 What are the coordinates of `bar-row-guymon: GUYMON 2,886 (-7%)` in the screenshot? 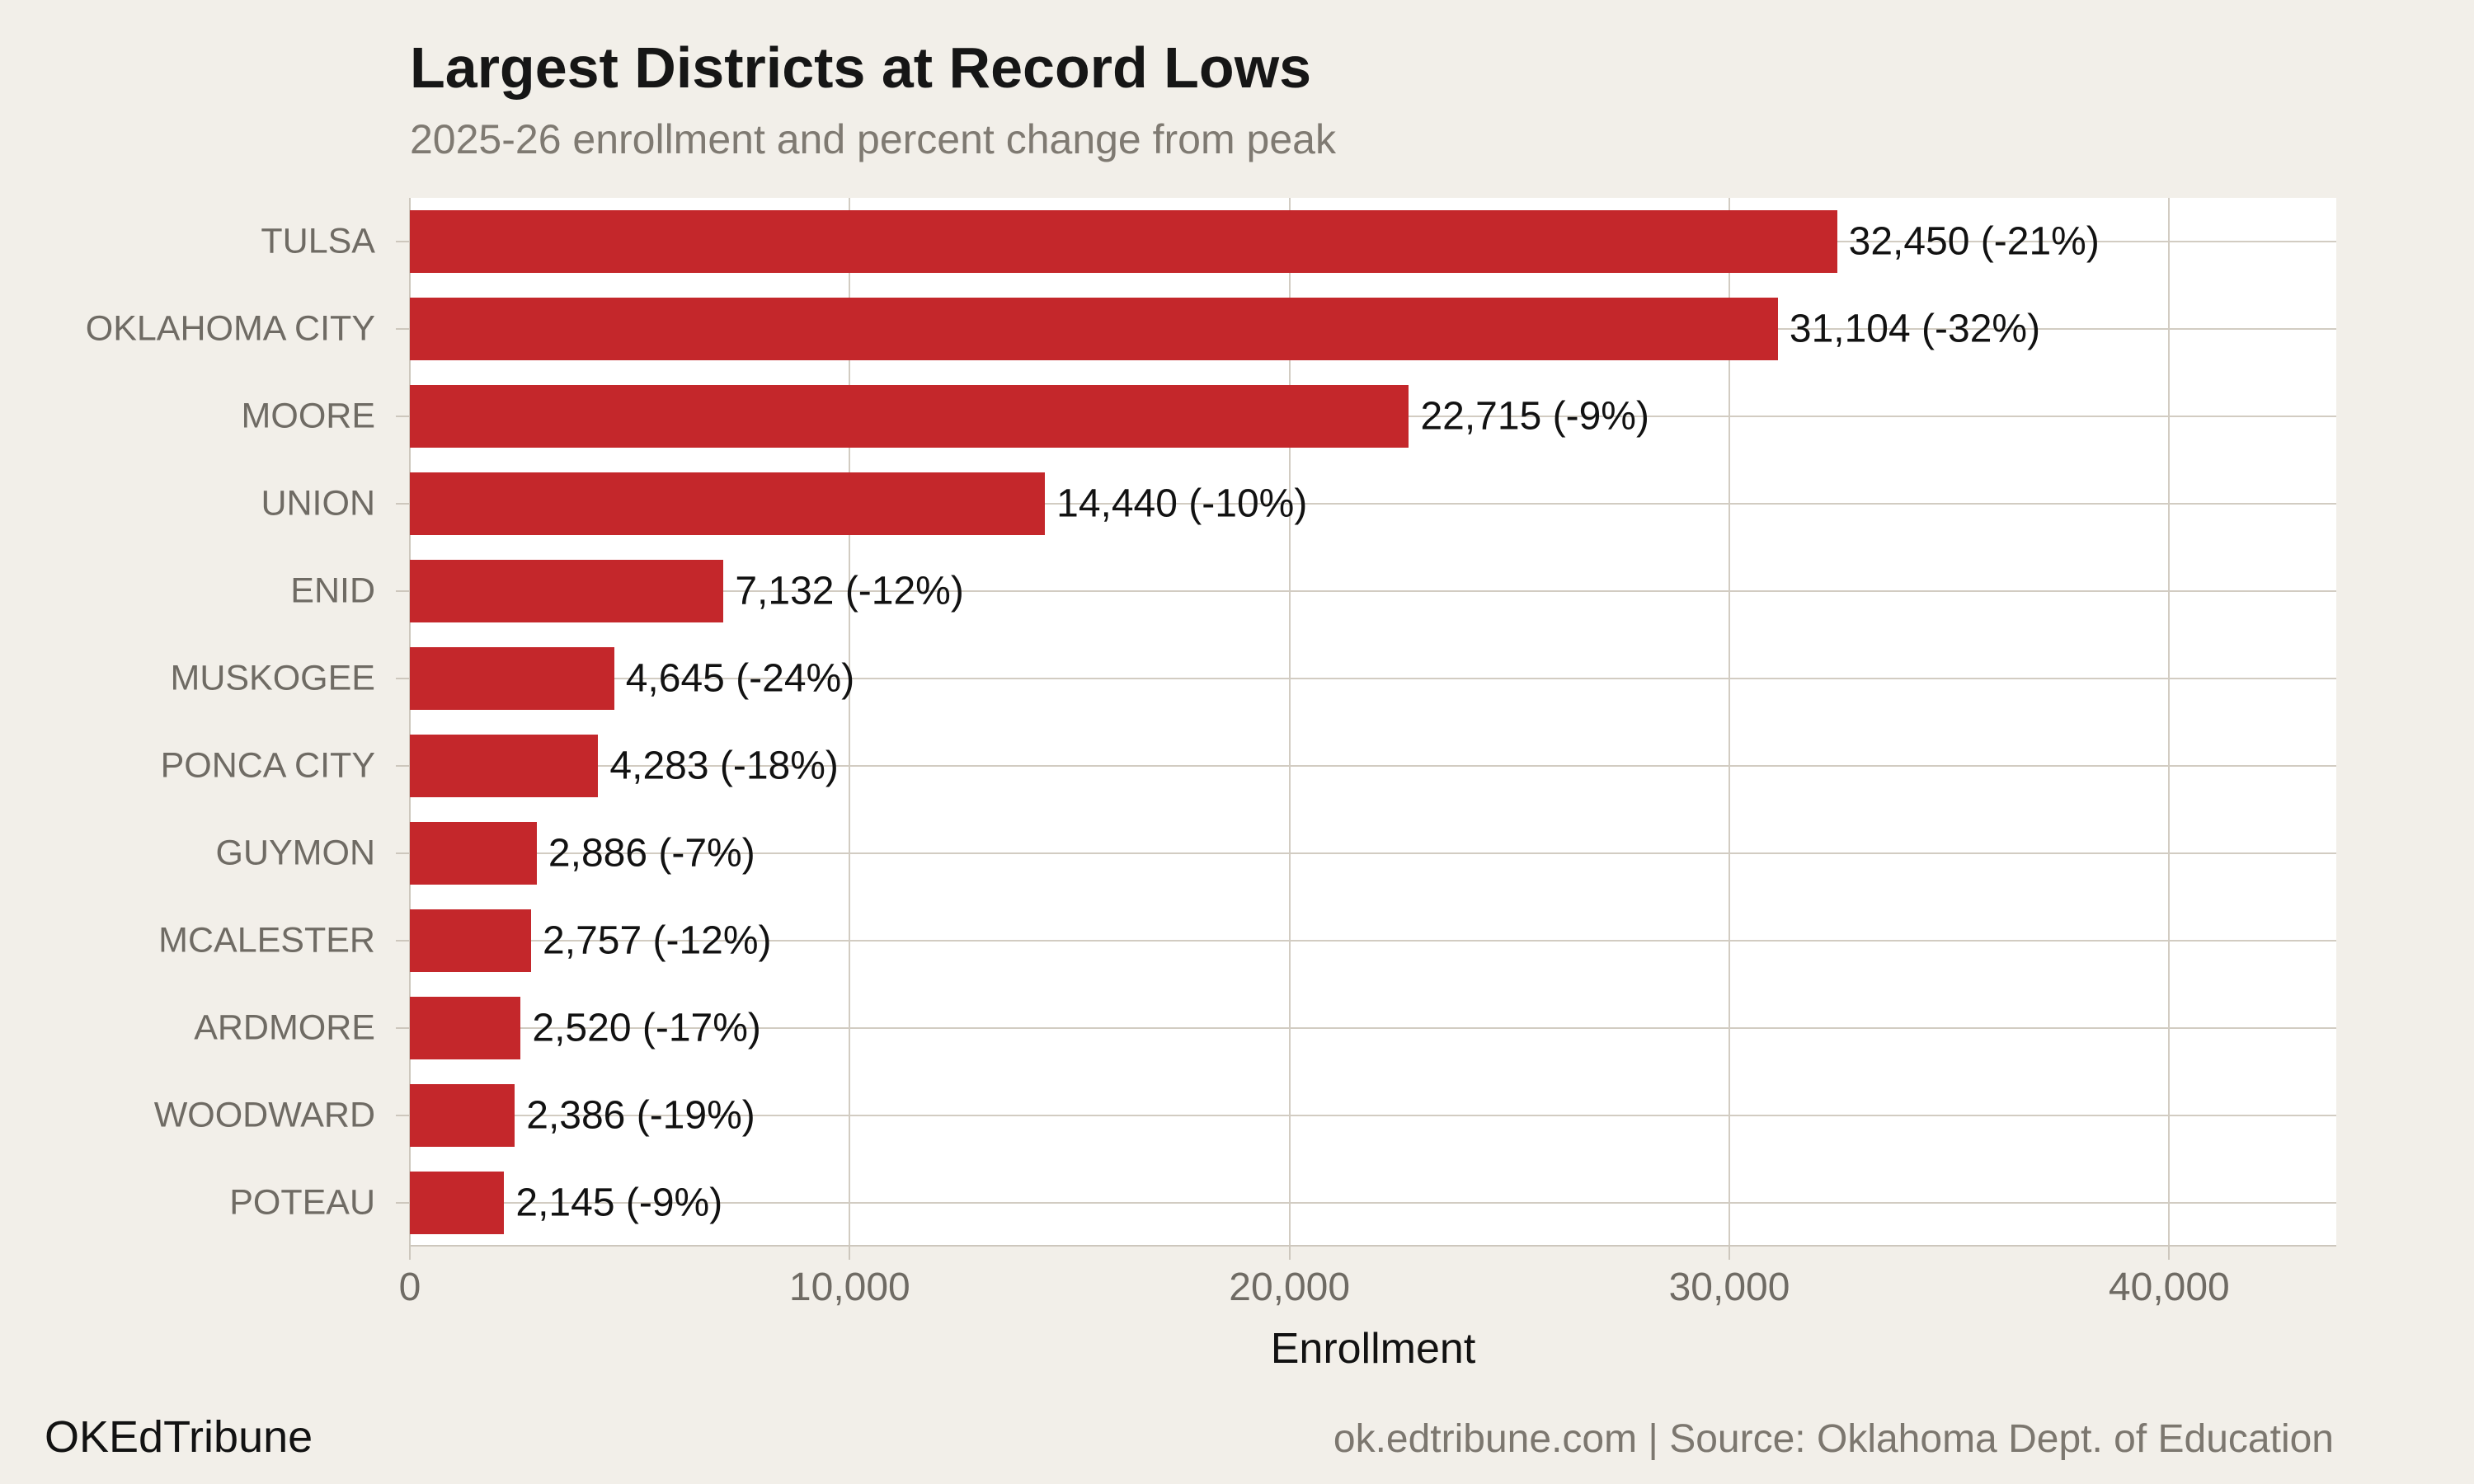 It's located at (1276, 853).